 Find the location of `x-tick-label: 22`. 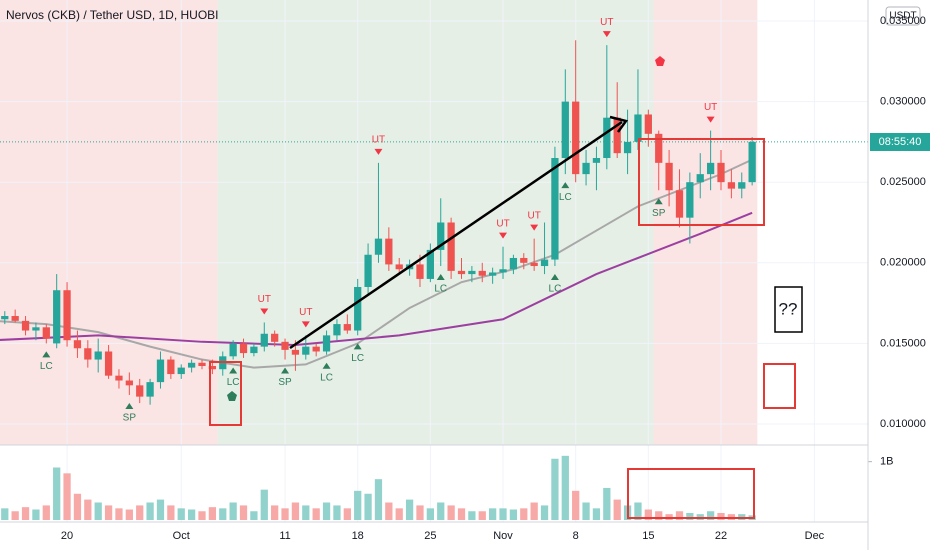

x-tick-label: 22 is located at coordinates (721, 536).